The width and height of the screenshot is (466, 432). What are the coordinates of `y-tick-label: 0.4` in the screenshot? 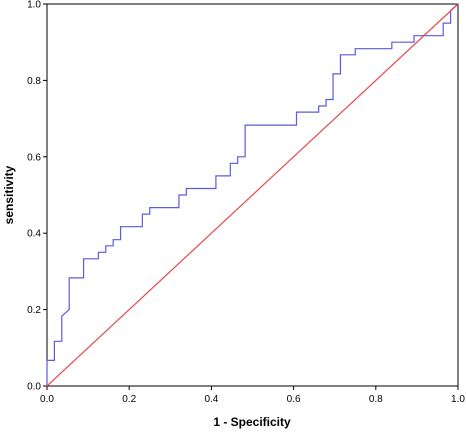 It's located at (34, 234).